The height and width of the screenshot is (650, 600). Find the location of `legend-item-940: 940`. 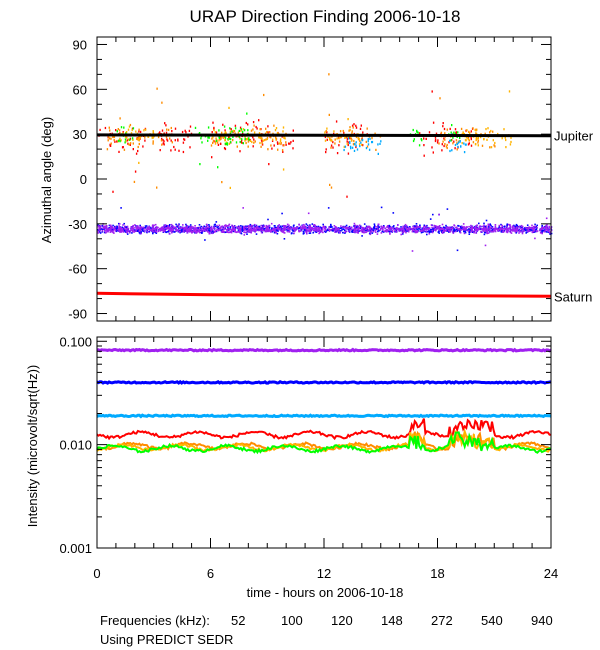

legend-item-940: 940 is located at coordinates (542, 620).